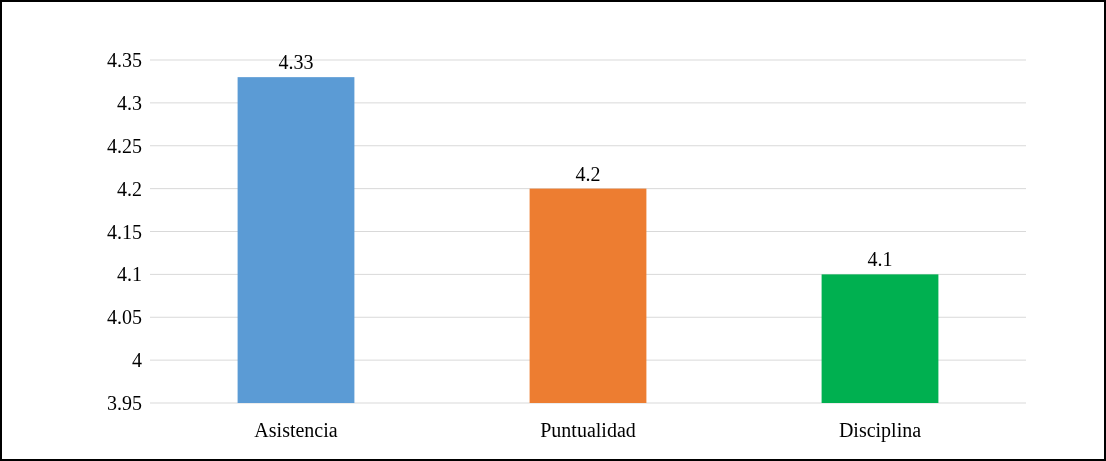  I want to click on data-label: 4.2, so click(588, 173).